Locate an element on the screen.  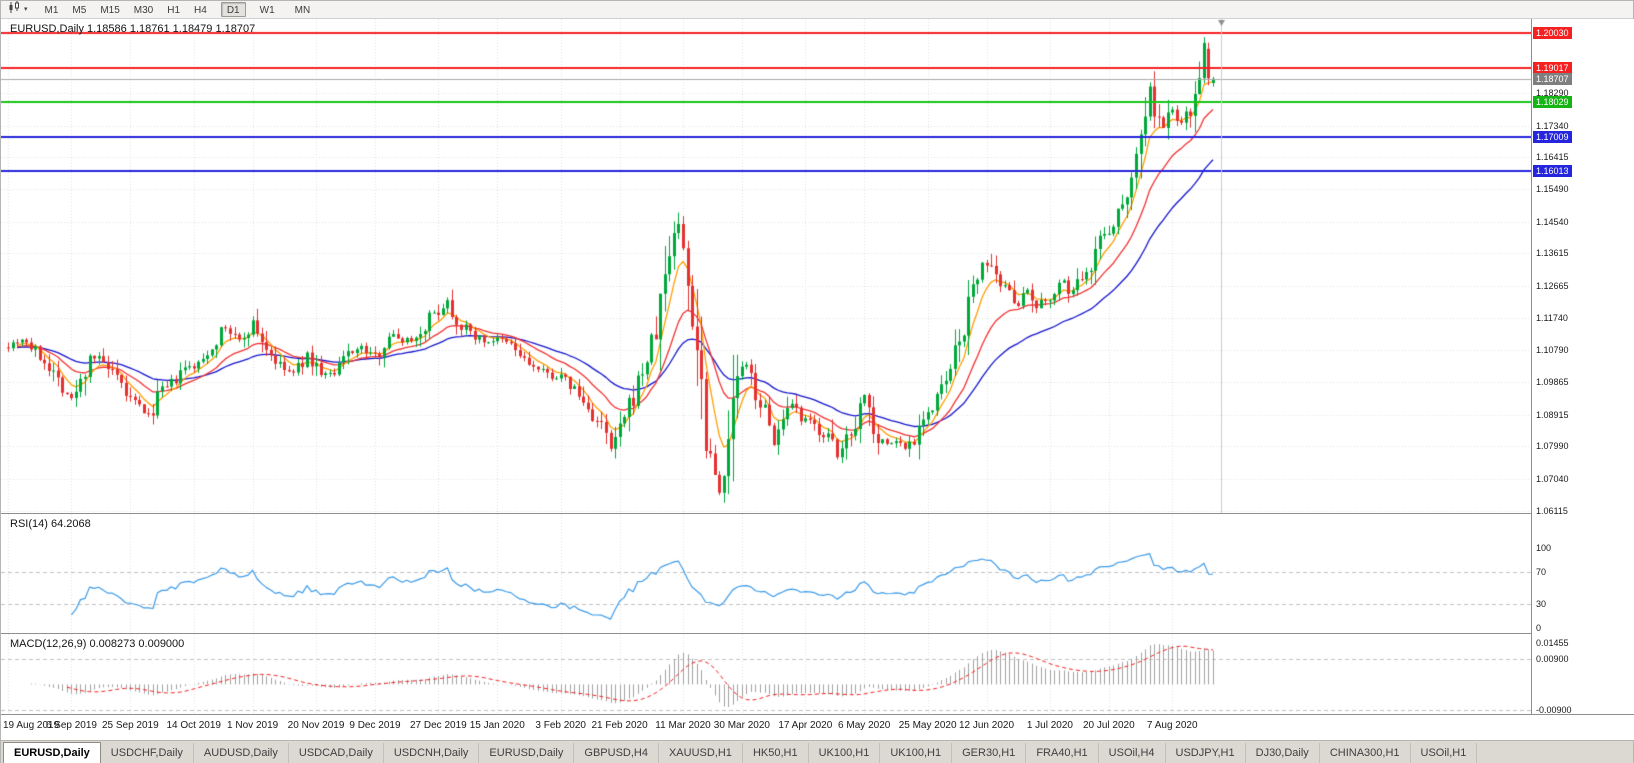
timeframe-toolbar: ▾ M1 M5 M15 M30 H1 H4 D1 W1 MN is located at coordinates (817, 9).